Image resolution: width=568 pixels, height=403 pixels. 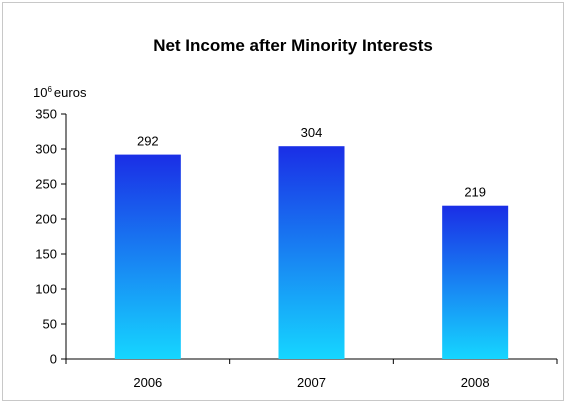 What do you see at coordinates (46, 219) in the screenshot?
I see `y-tick-label: 200` at bounding box center [46, 219].